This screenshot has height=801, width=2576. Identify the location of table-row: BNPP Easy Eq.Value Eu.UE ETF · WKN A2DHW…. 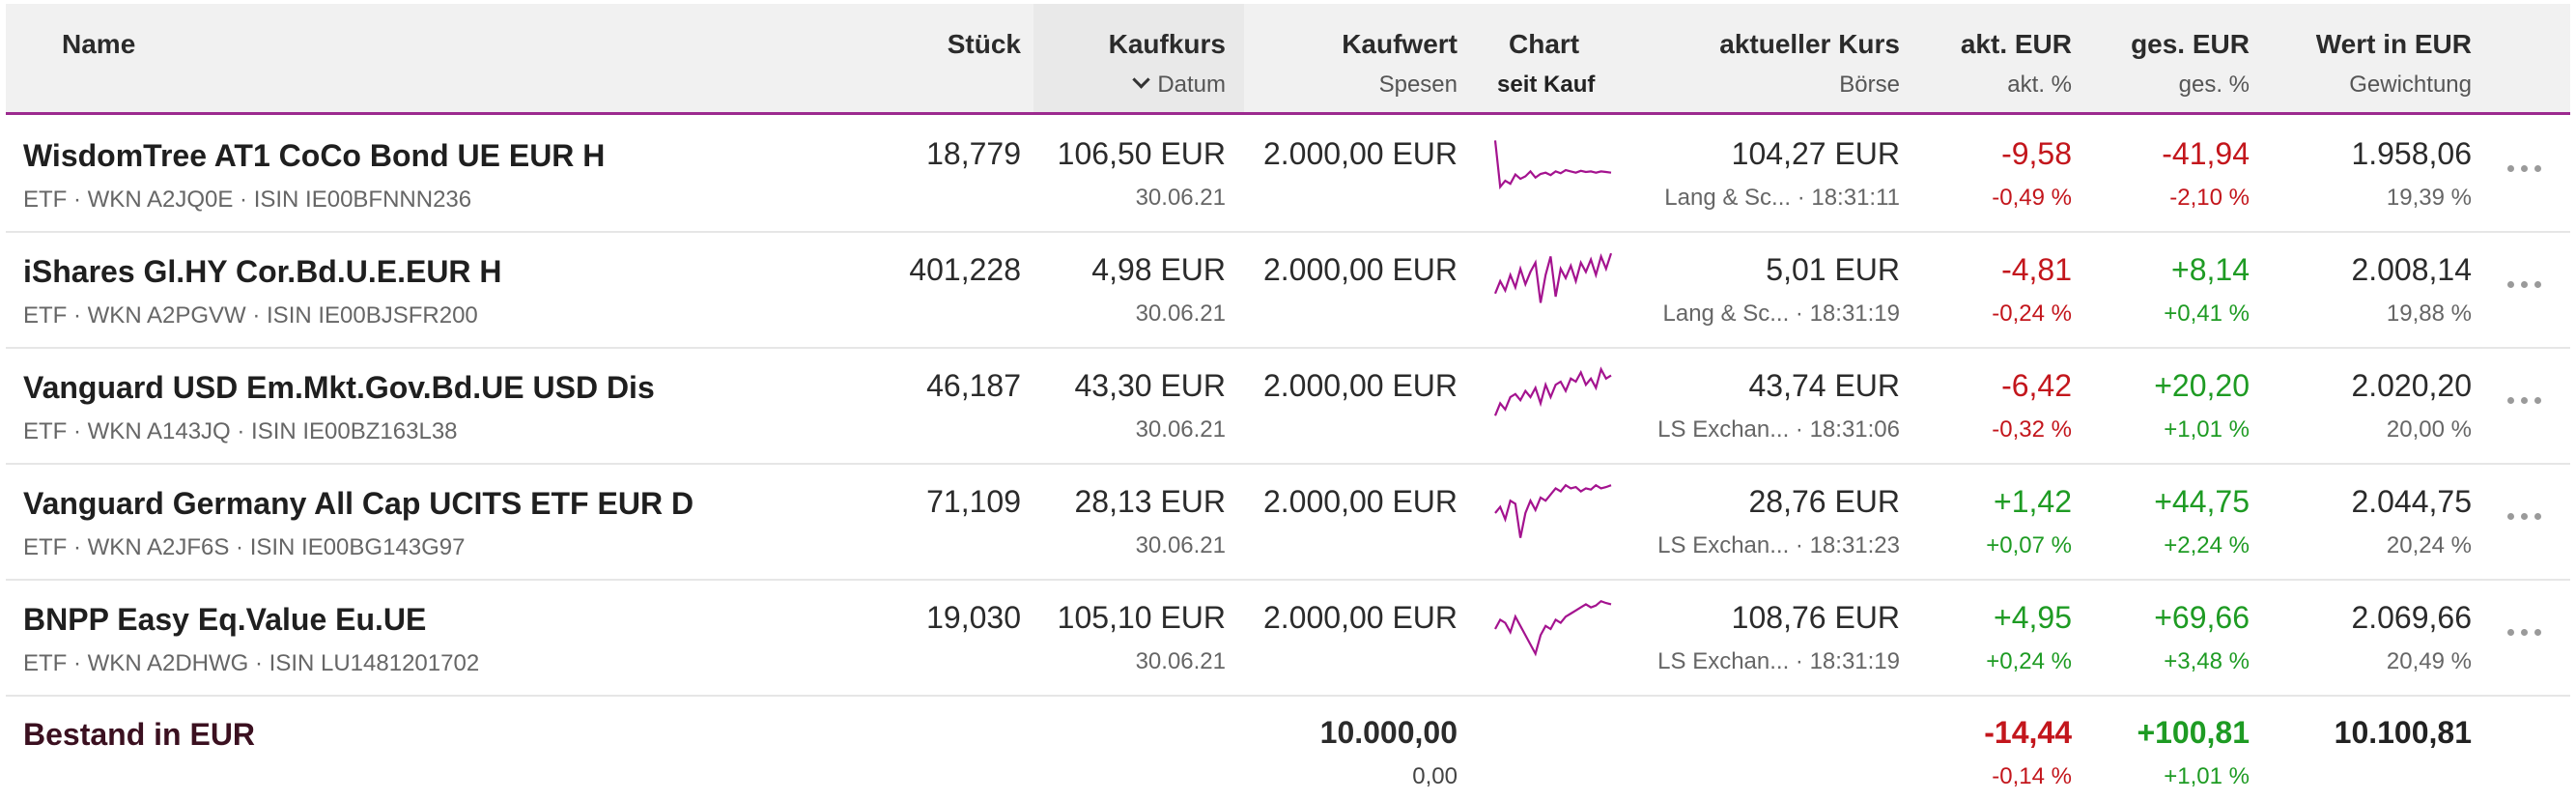
(1288, 638).